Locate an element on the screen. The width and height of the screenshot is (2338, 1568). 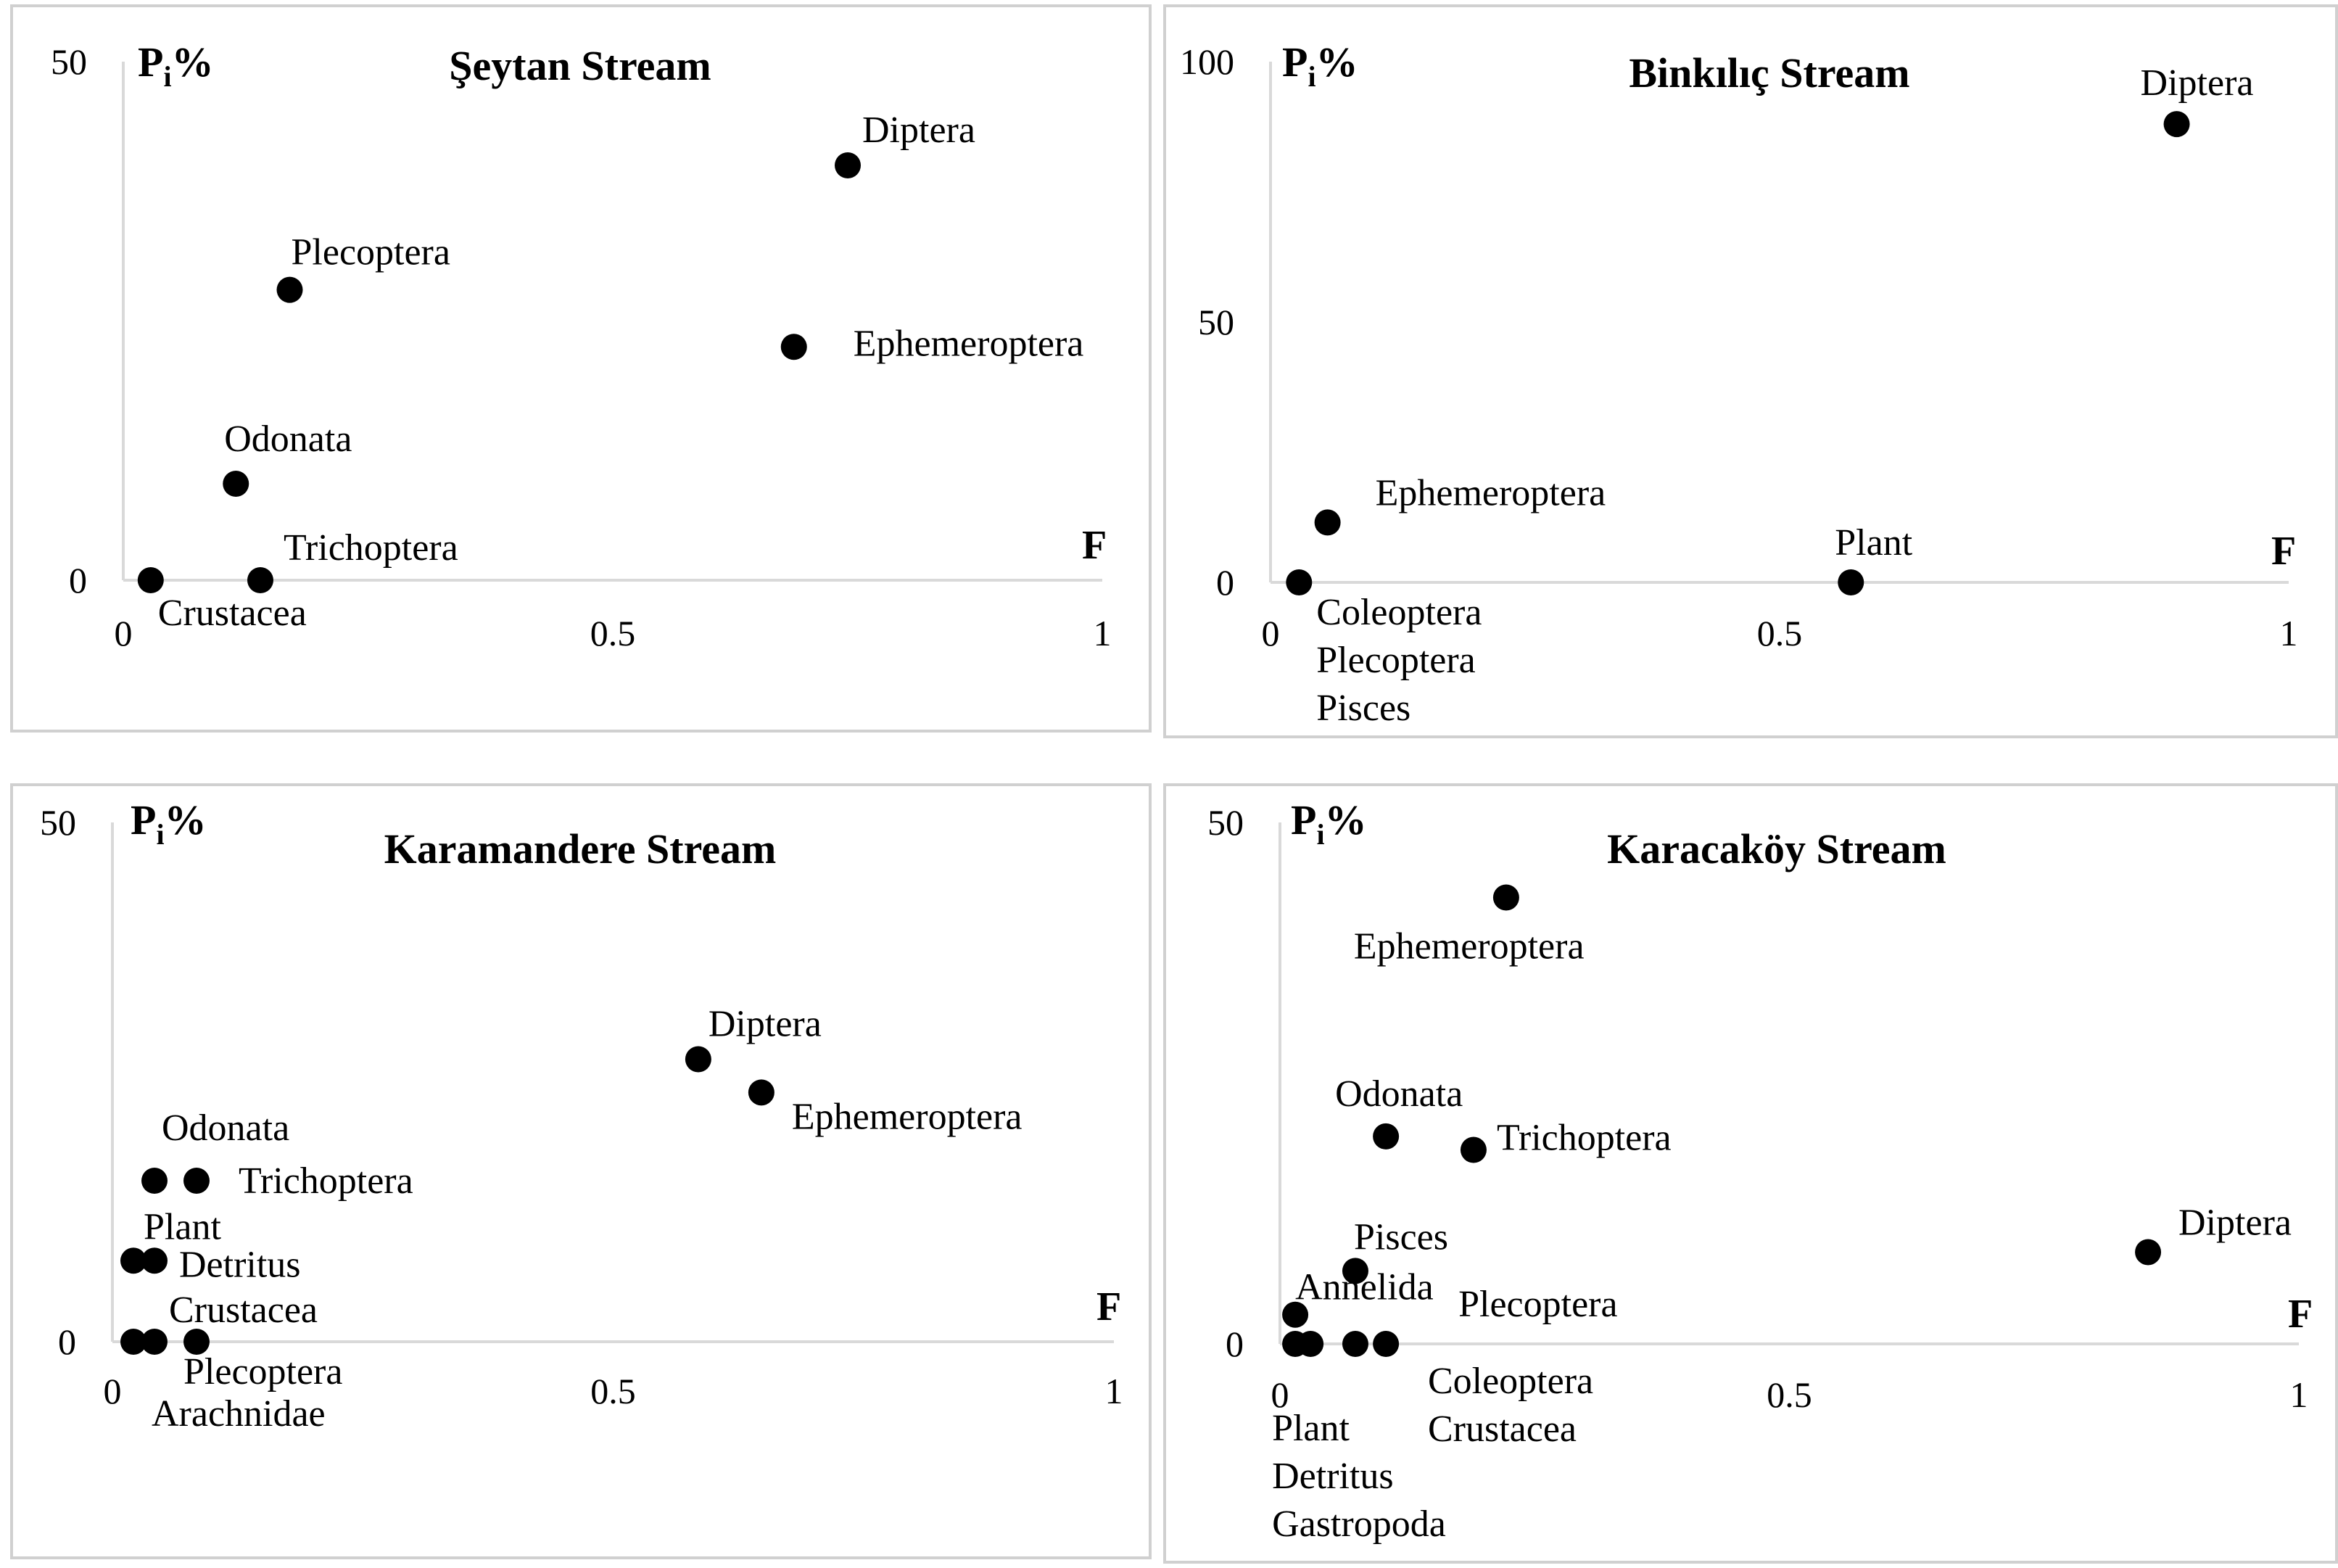
data-label-coleoptera: Coleoptera Crustacea is located at coordinates (1510, 1405).